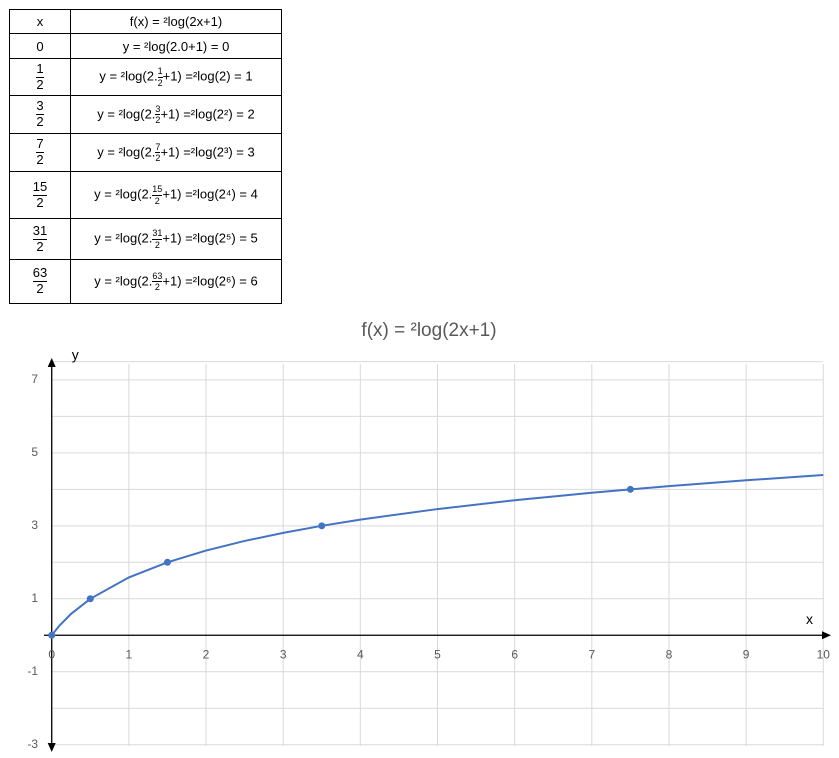 Image resolution: width=839 pixels, height=758 pixels. What do you see at coordinates (746, 654) in the screenshot?
I see `x-tick-label: 9` at bounding box center [746, 654].